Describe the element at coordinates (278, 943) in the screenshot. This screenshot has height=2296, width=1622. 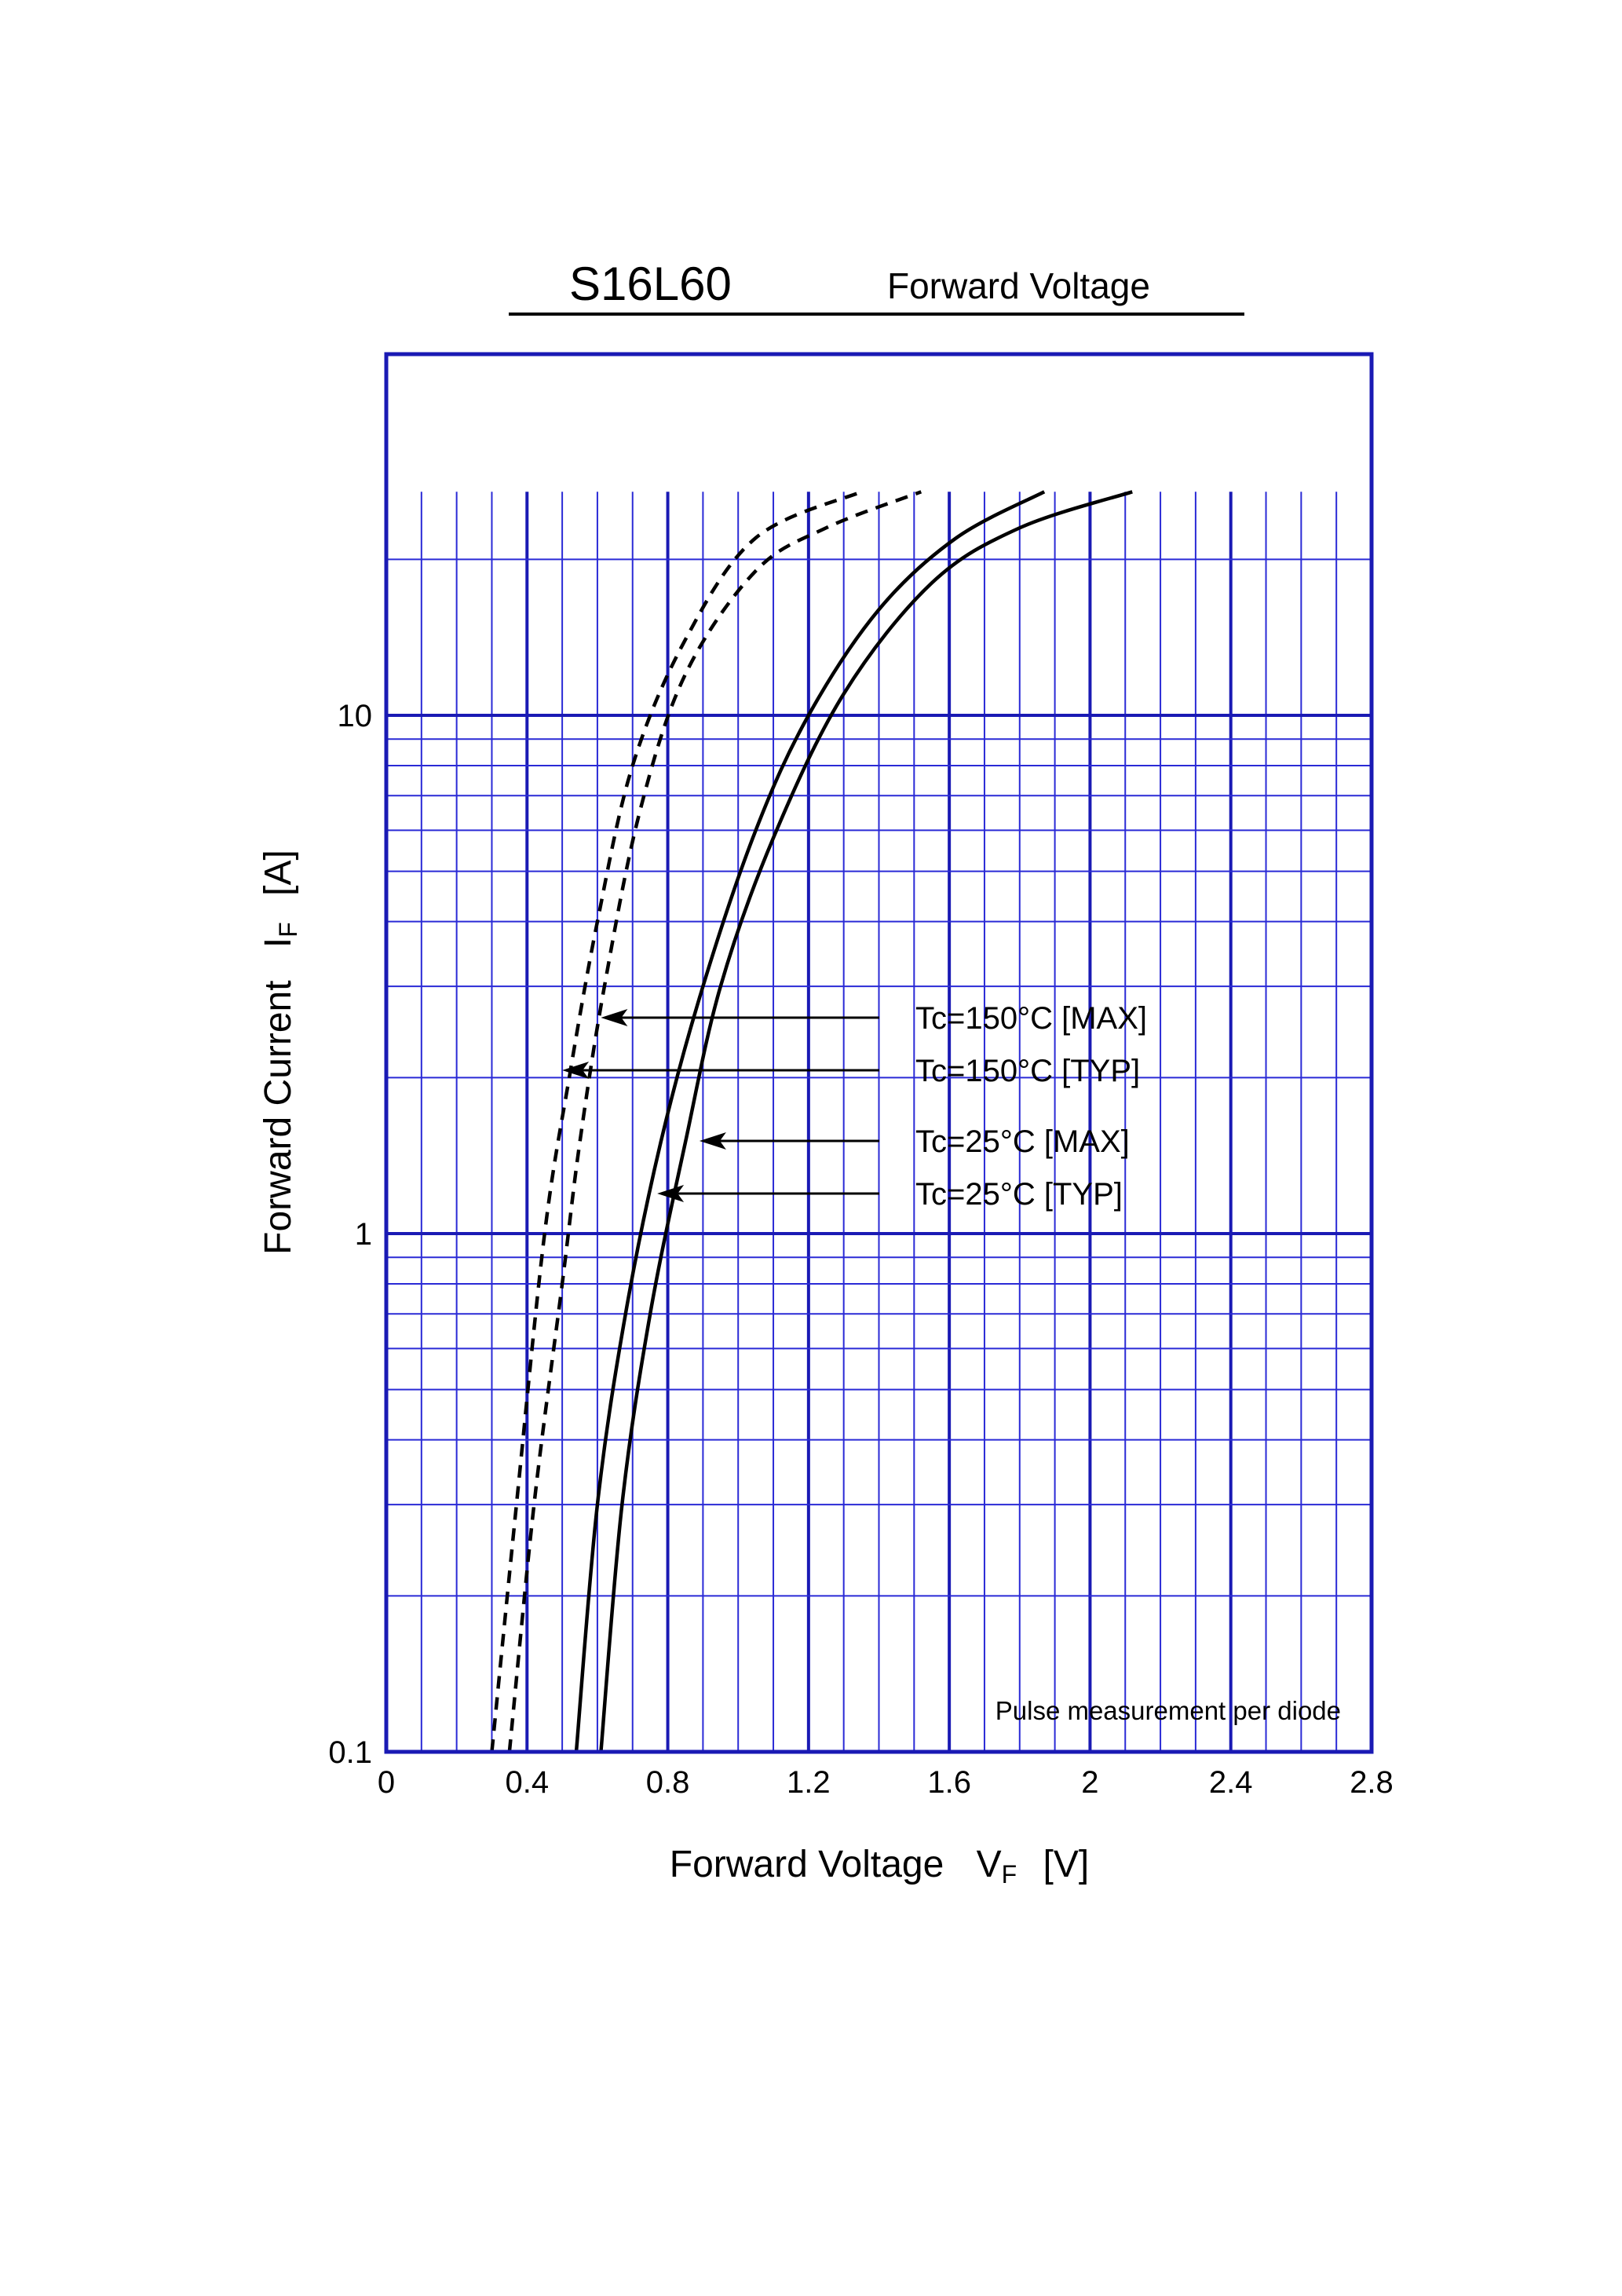
I see `y-axis-symbol: I` at that location.